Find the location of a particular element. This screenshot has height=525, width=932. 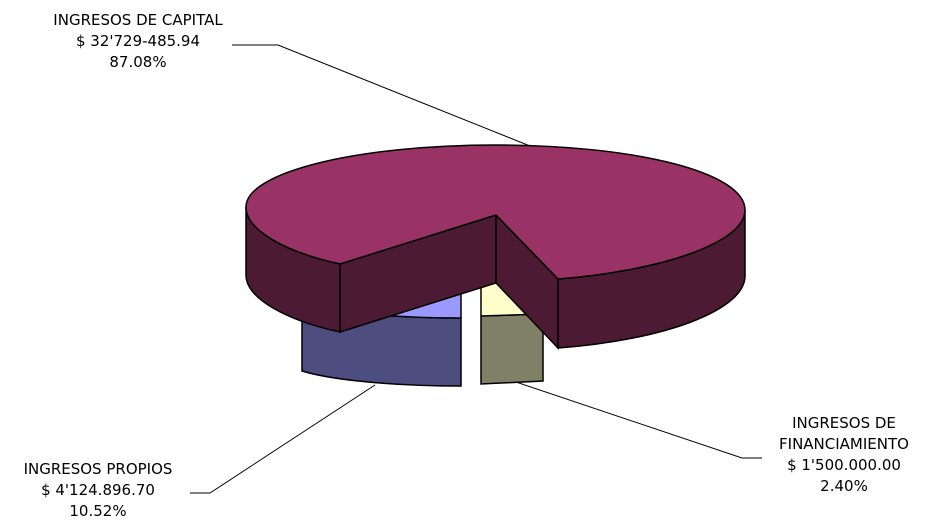

data-label-financiamiento-percent: 2.40% is located at coordinates (844, 486).